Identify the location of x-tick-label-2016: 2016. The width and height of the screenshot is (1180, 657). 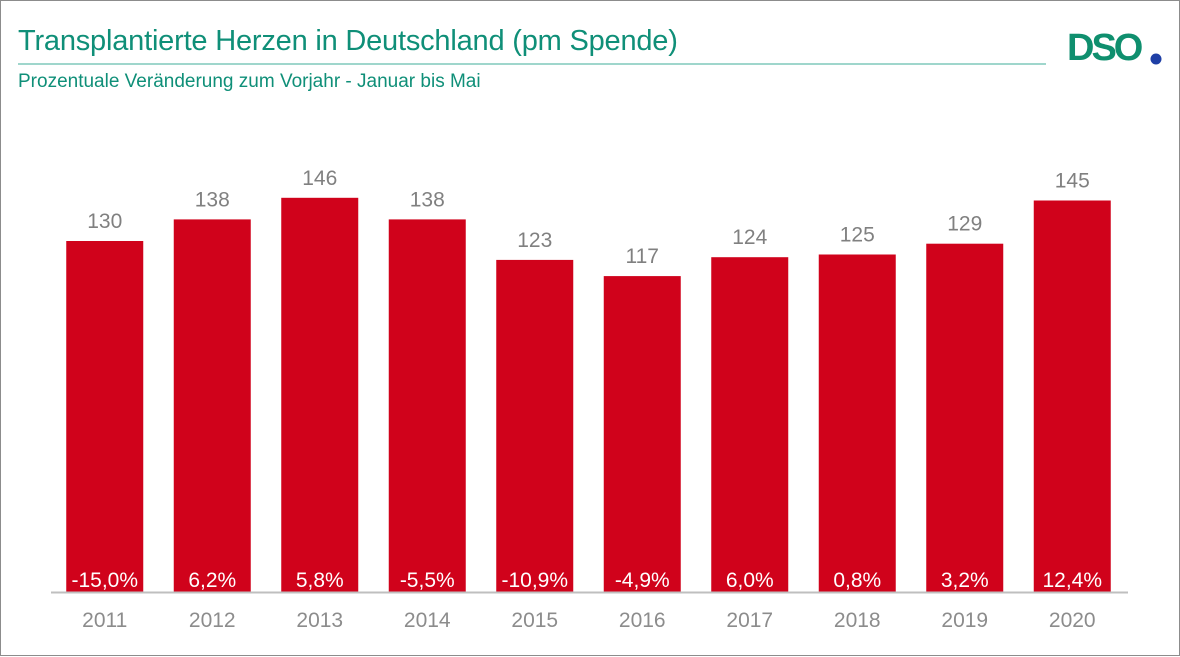
(642, 620).